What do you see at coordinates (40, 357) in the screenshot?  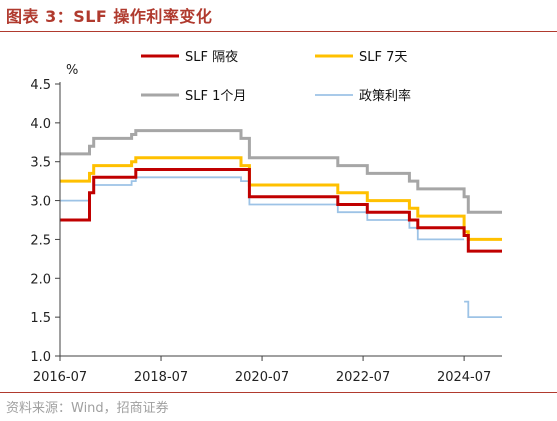 I see `y-tick-label: 1.0` at bounding box center [40, 357].